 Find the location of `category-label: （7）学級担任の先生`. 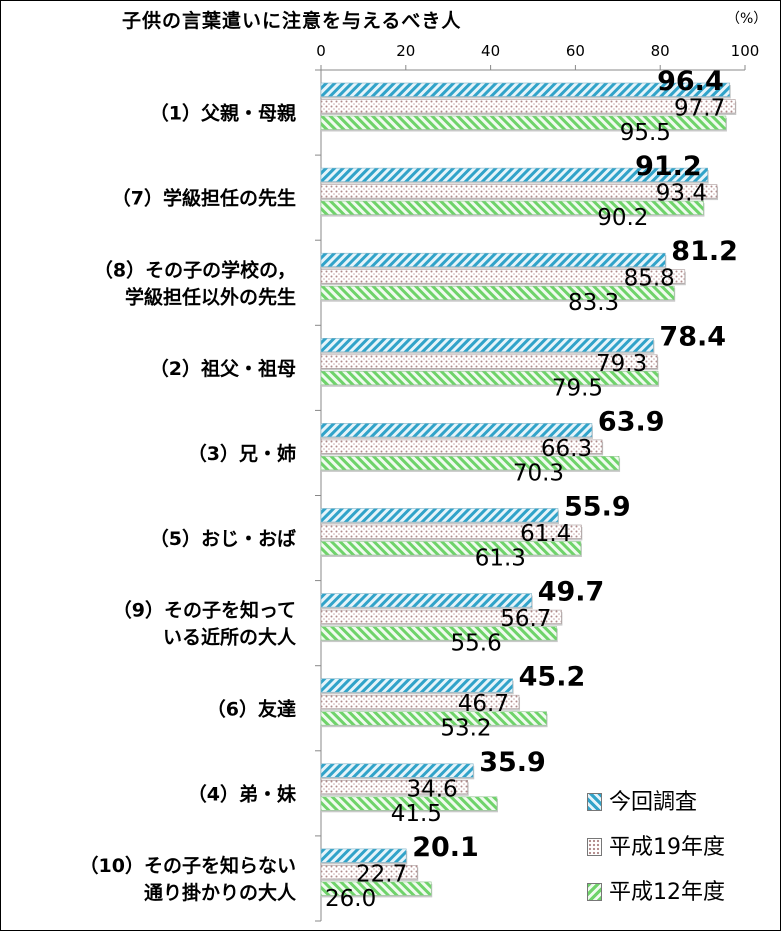

category-label: （7）学級担任の先生 is located at coordinates (204, 198).